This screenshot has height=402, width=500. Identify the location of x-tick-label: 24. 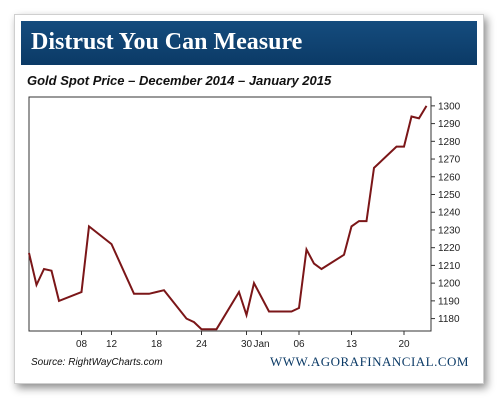
(202, 344).